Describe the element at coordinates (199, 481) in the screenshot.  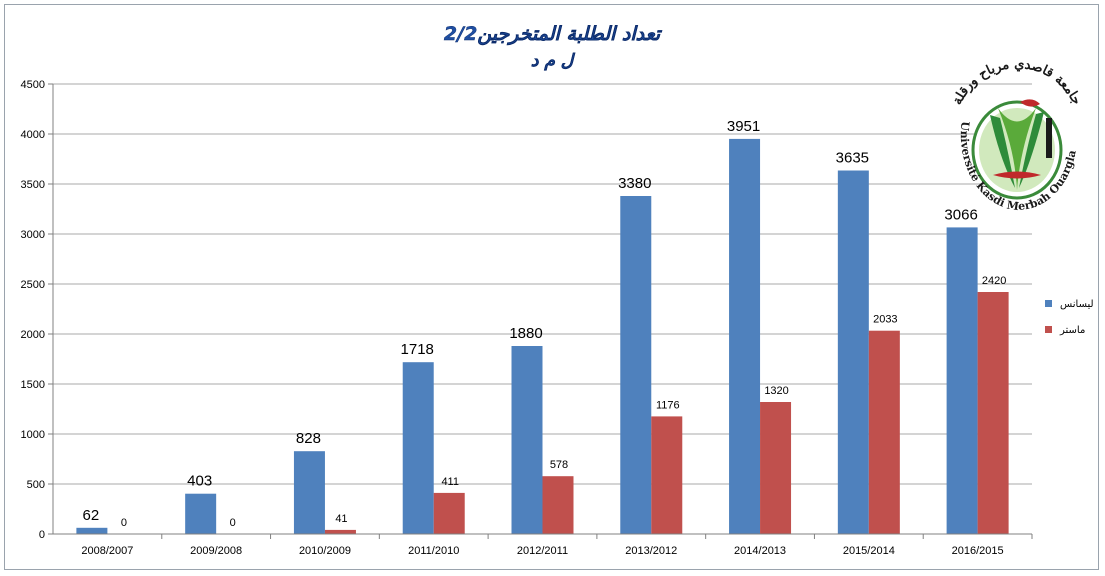
I see `data-label-licence: 403` at that location.